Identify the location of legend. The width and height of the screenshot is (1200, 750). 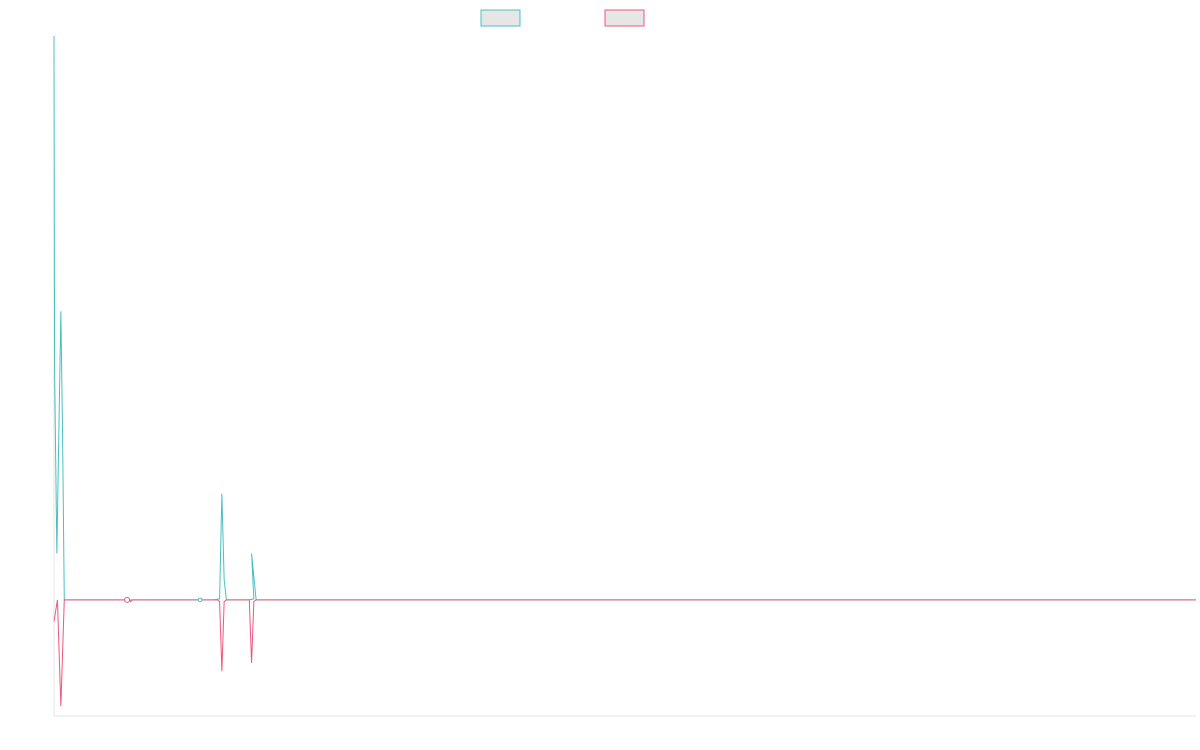
(562, 18).